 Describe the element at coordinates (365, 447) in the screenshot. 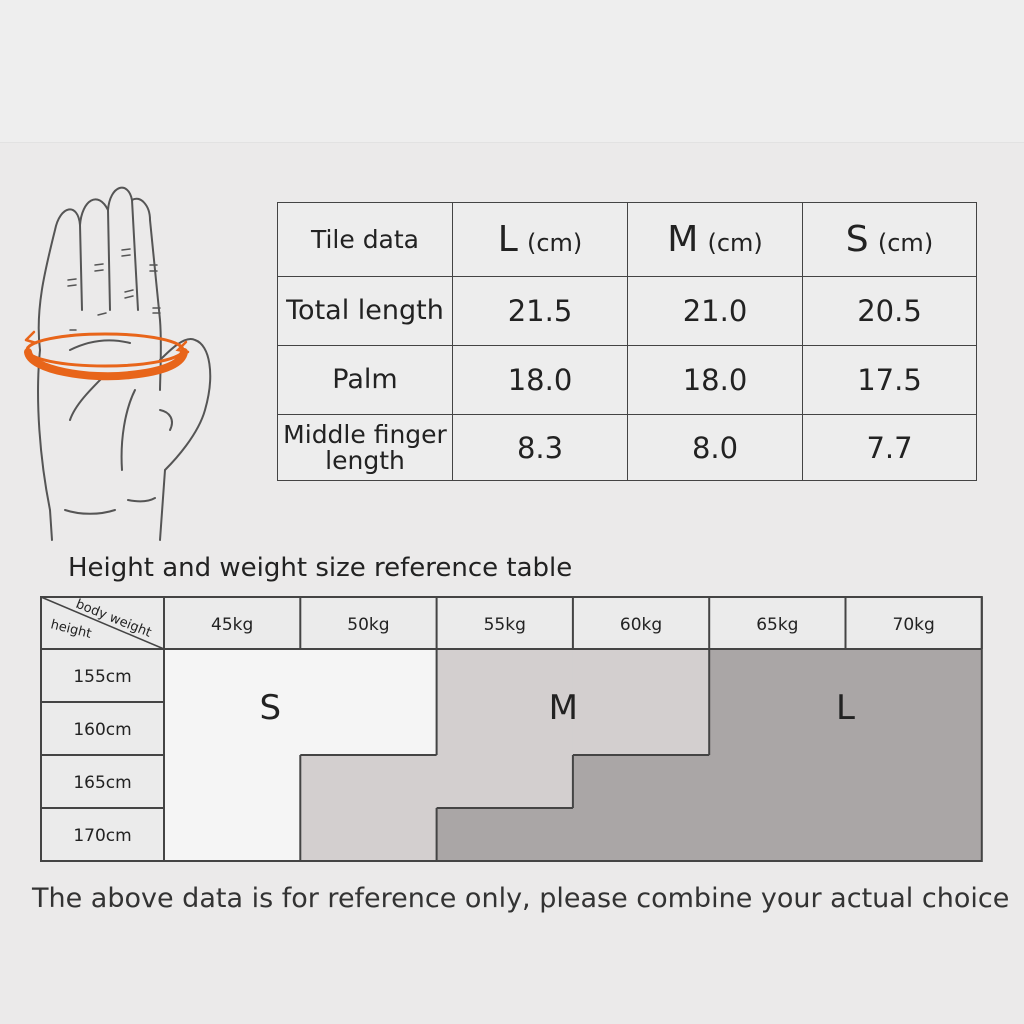

I see `row-label: Middle finger length` at that location.